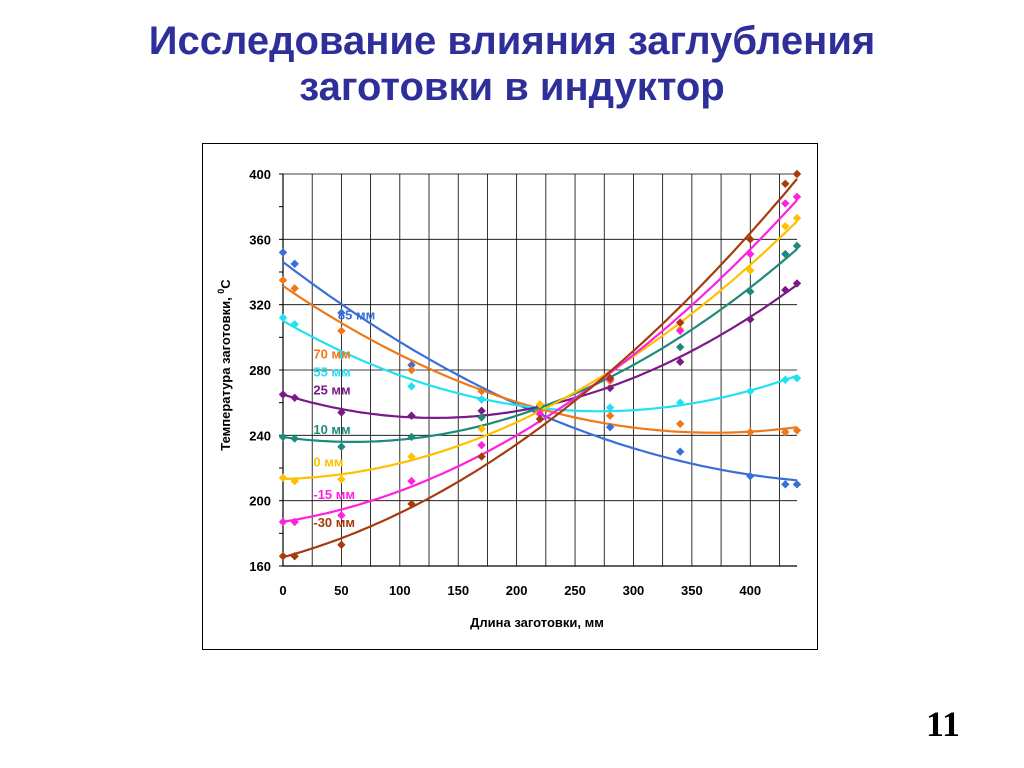  I want to click on y-tick-label: 280, so click(260, 370).